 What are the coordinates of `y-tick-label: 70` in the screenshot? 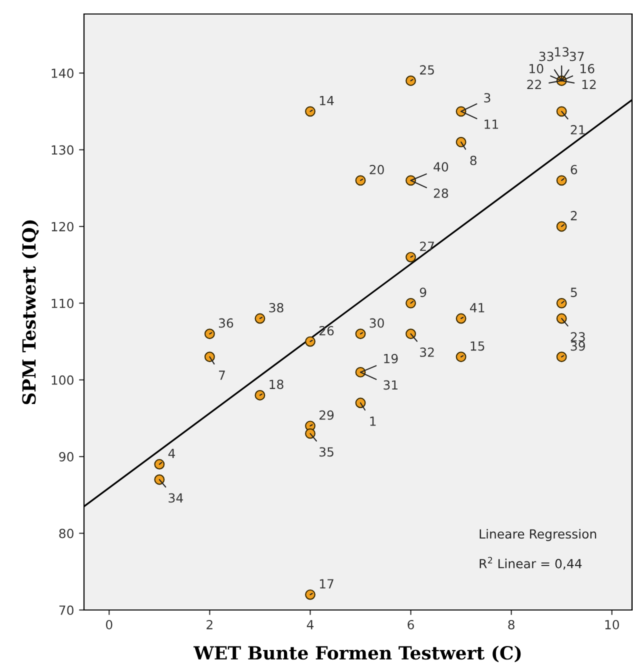 It's located at (66, 610).